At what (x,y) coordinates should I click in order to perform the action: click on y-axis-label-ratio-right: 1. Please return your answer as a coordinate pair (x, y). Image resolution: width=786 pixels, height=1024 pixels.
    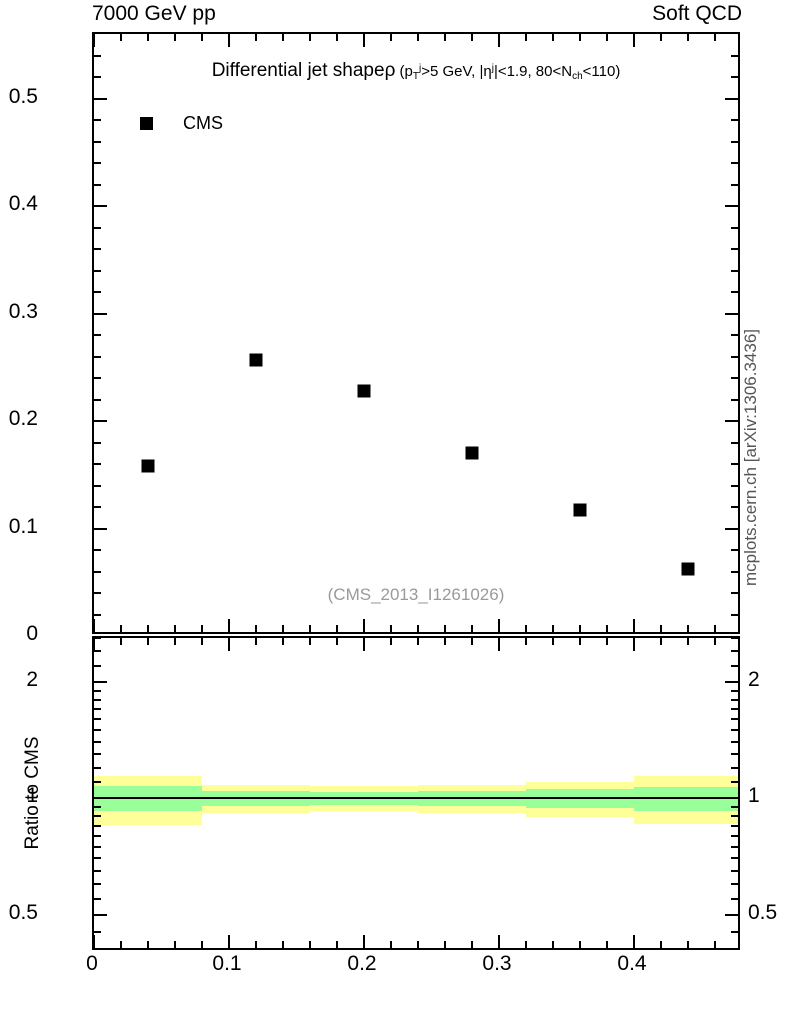
    Looking at the image, I should click on (754, 796).